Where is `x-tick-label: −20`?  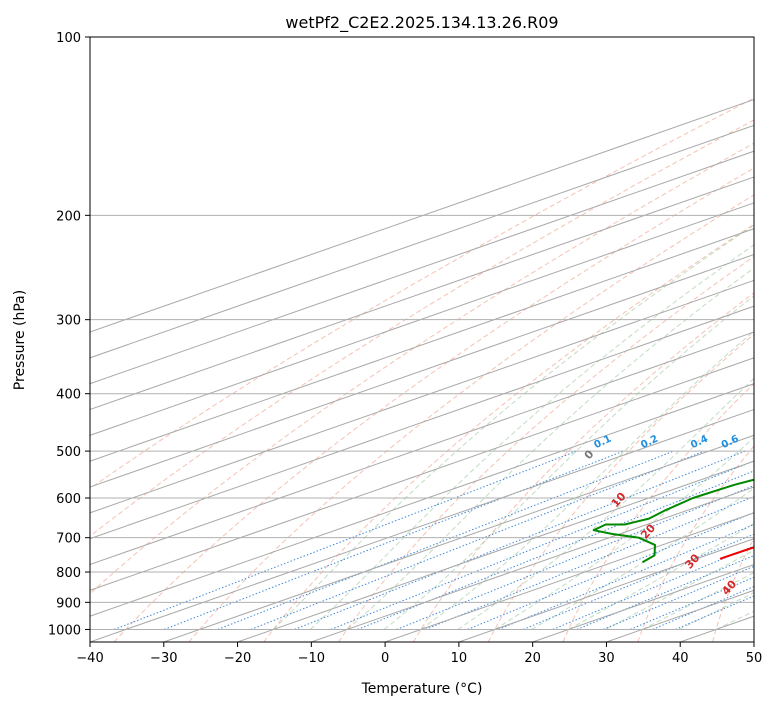
x-tick-label: −20 is located at coordinates (237, 658).